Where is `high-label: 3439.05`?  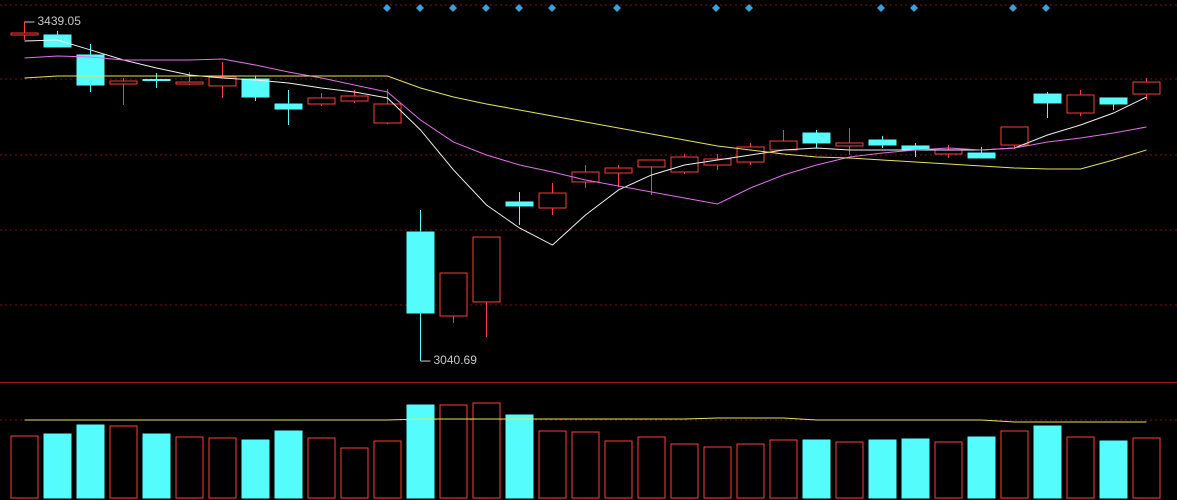 high-label: 3439.05 is located at coordinates (60, 21).